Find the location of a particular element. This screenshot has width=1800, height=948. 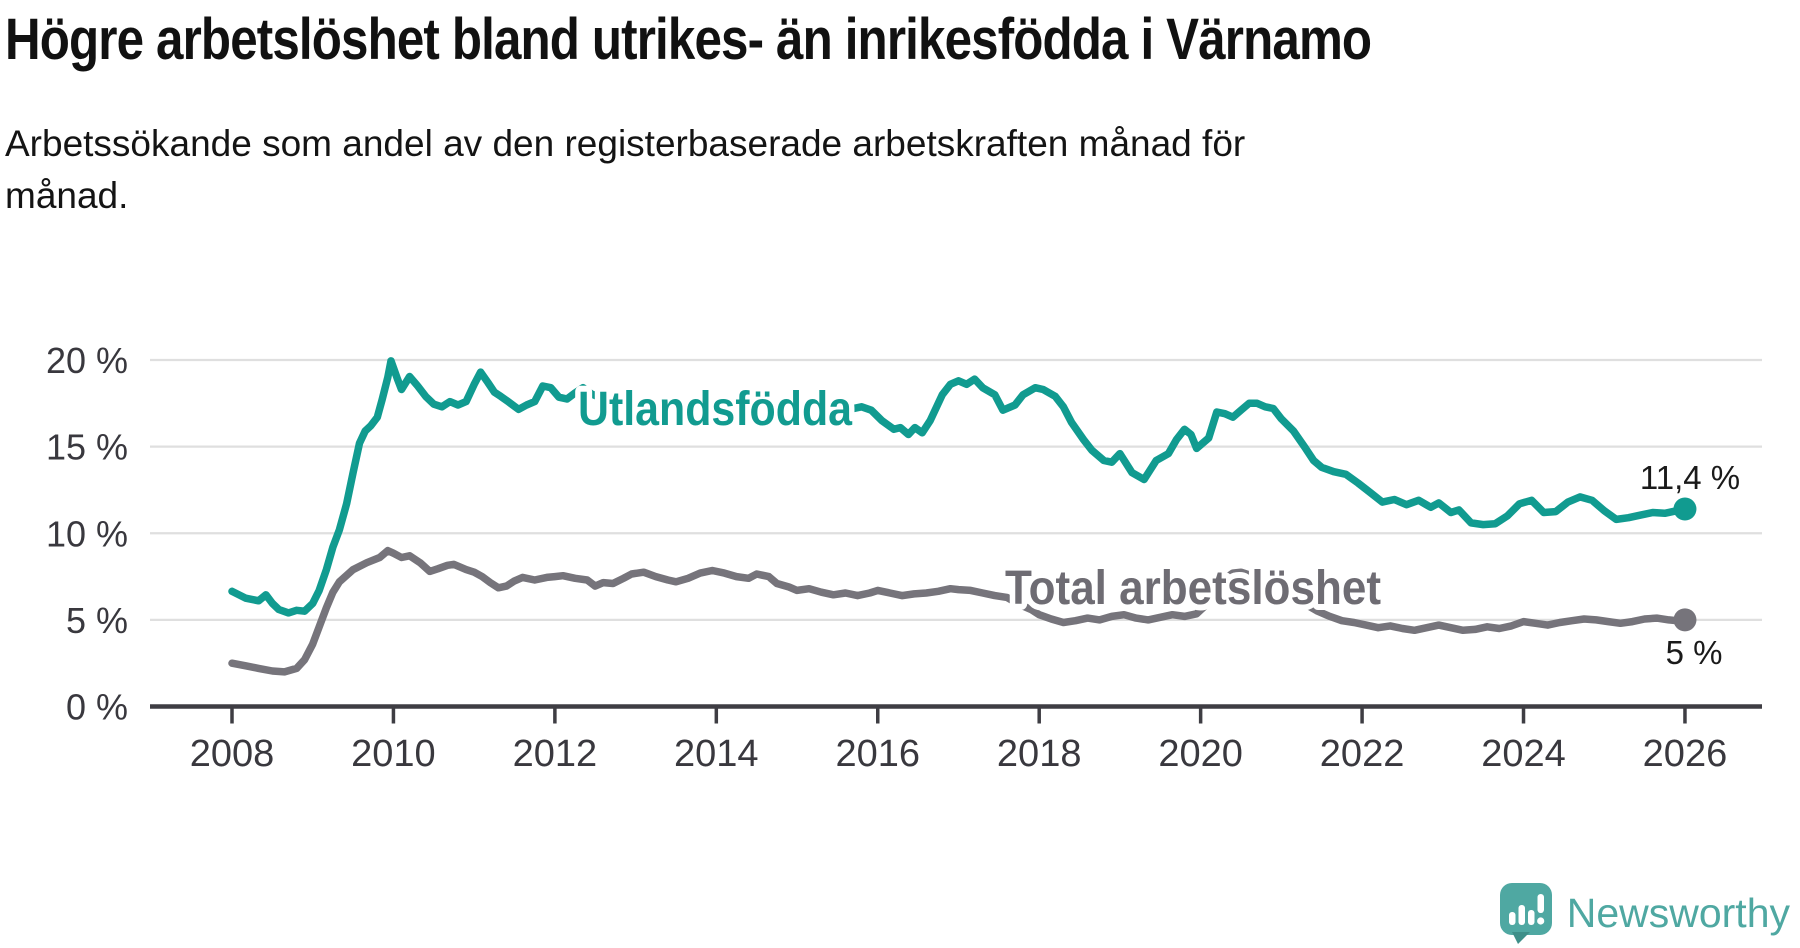

x-axis-label: 2014 is located at coordinates (716, 754).